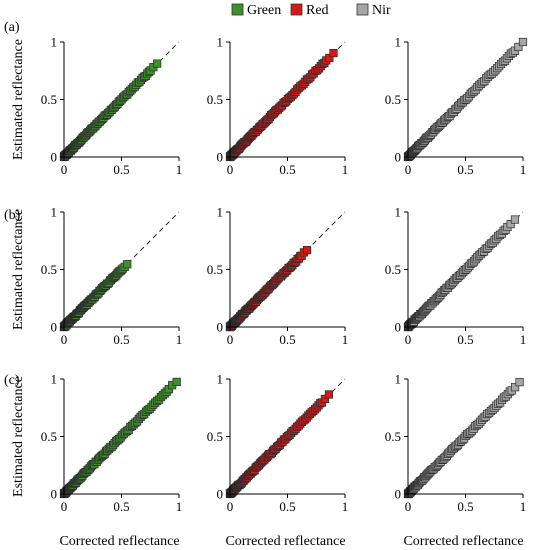  Describe the element at coordinates (112, 276) in the screenshot. I see `panel-b-green: 00 0.5 0.5 1 1` at that location.